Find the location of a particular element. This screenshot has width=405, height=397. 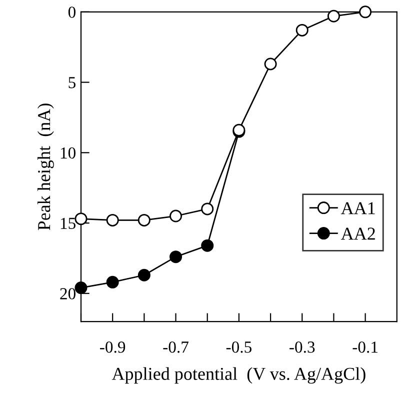

x-tick-label: -0.9 is located at coordinates (113, 347).